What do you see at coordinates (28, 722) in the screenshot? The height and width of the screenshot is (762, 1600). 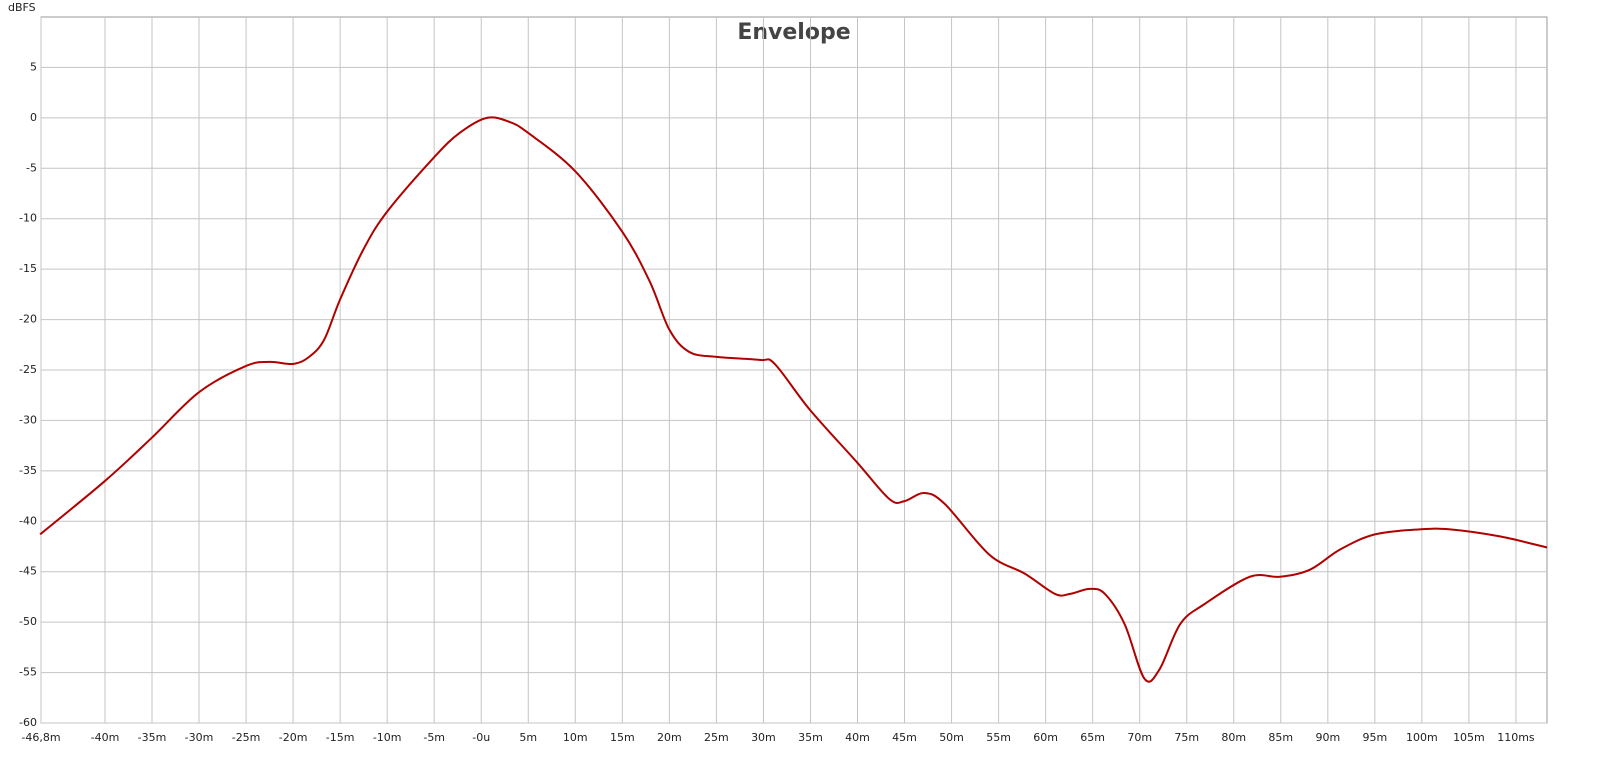 I see `y-tick-label: -60` at bounding box center [28, 722].